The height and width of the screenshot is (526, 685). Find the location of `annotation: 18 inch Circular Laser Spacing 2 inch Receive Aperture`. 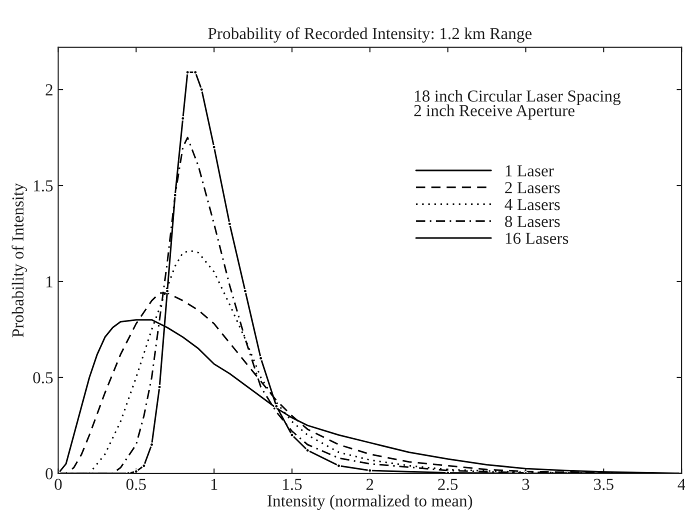

annotation: 18 inch Circular Laser Spacing 2 inch Receive Aperture is located at coordinates (517, 105).